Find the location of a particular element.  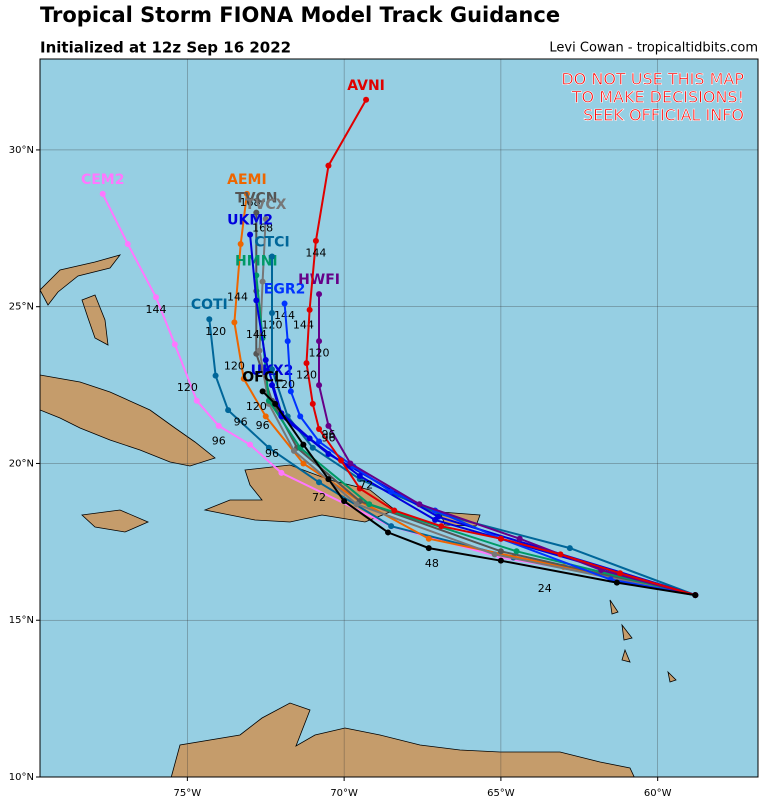

lon-tick-label: 70°W is located at coordinates (344, 793).